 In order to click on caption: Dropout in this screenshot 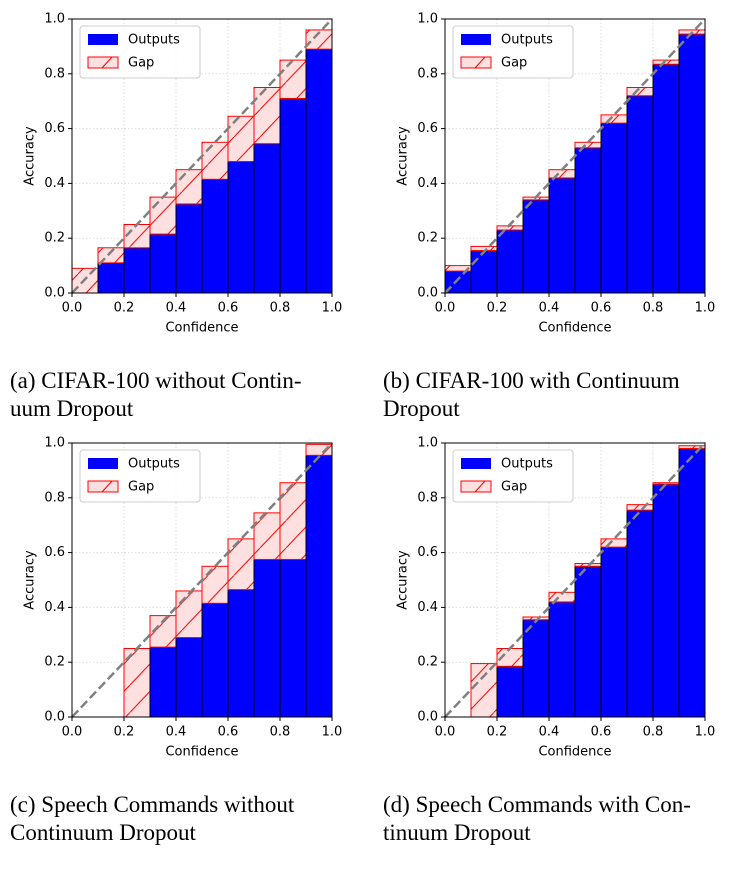, I will do `click(421, 408)`.